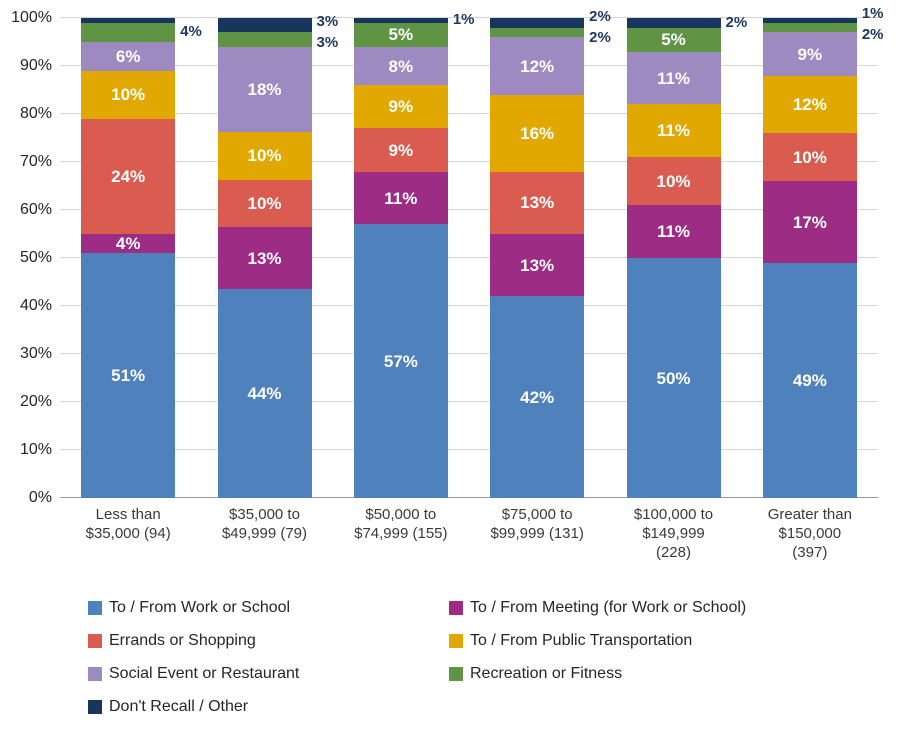 The width and height of the screenshot is (899, 744). I want to click on legend-label: To / From Public Transportation, so click(581, 640).